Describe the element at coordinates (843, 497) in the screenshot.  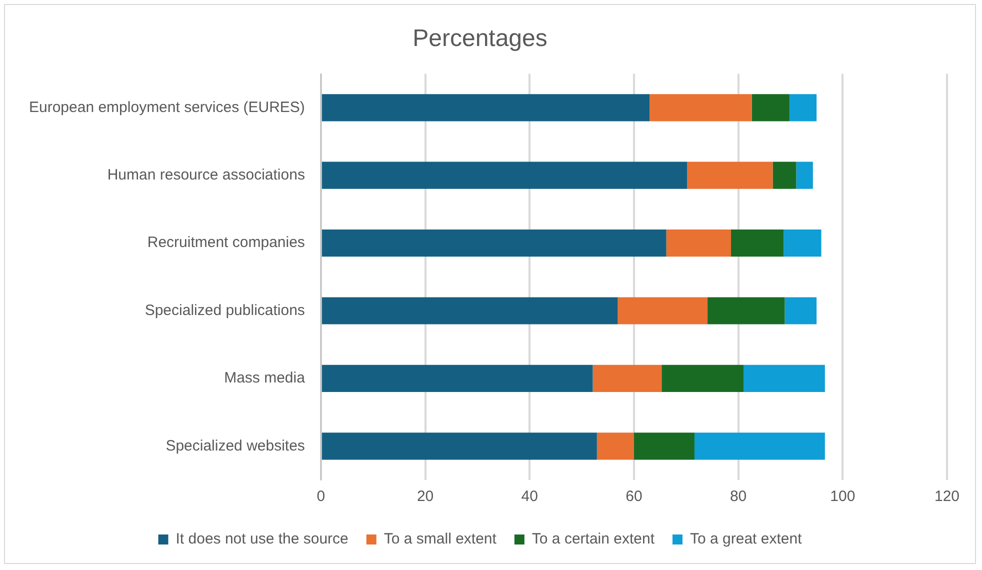
I see `x-tick-label: 100` at that location.